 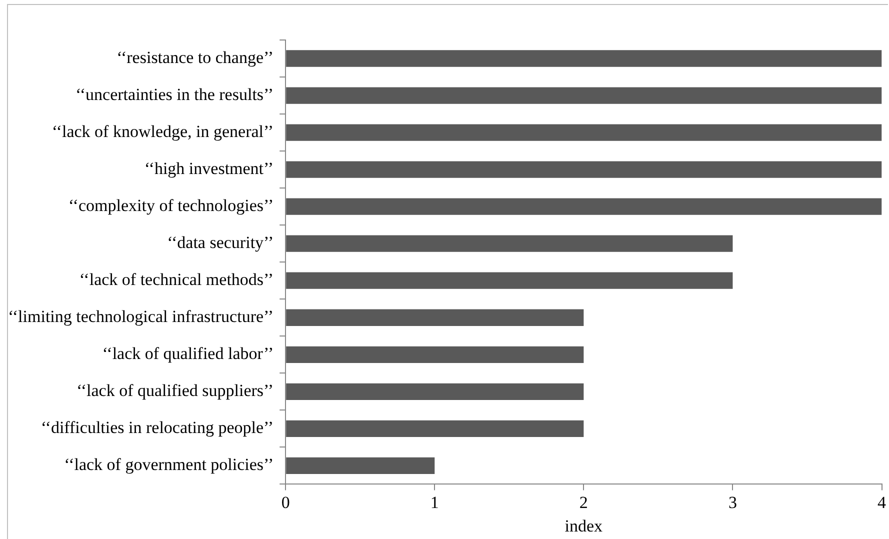 I want to click on y-tick-label: ‘‘difficulties in relocating people’’, so click(x=157, y=428).